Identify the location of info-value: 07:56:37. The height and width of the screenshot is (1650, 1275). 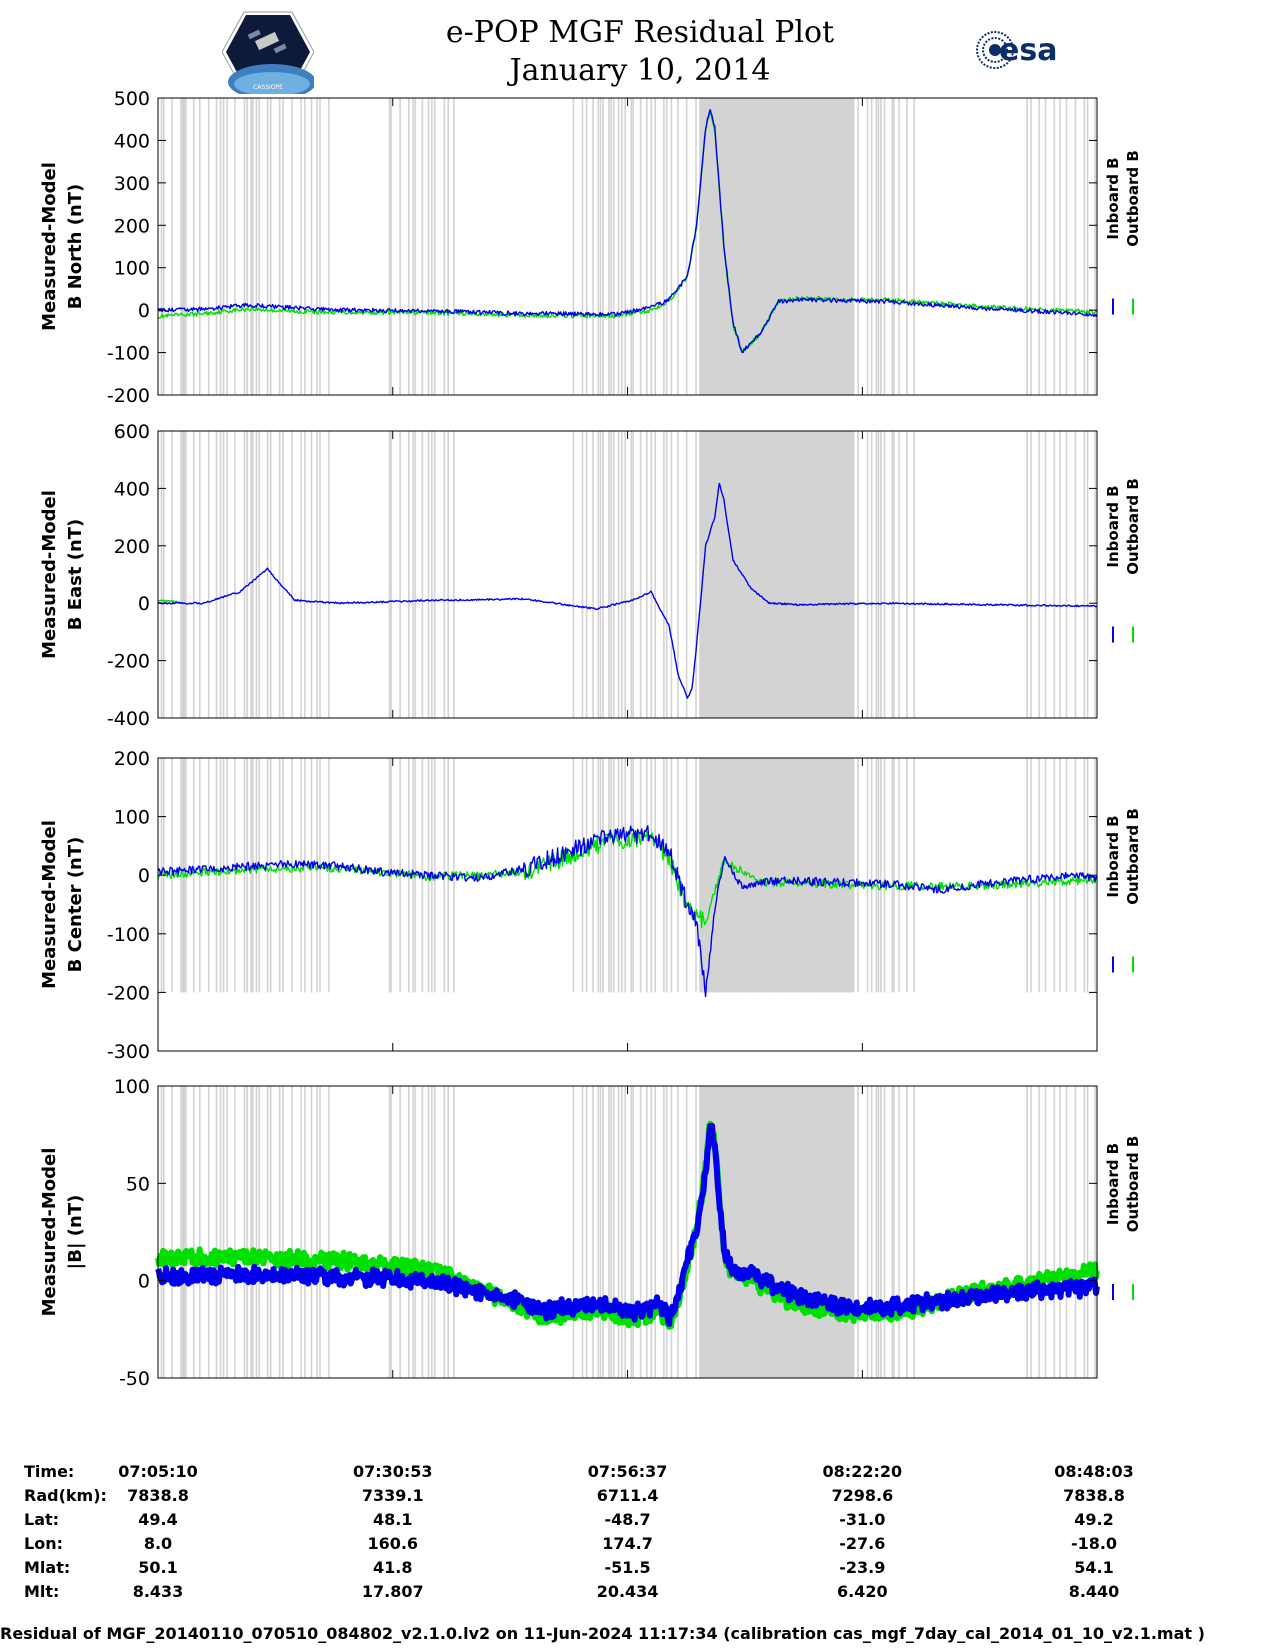
(627, 1471).